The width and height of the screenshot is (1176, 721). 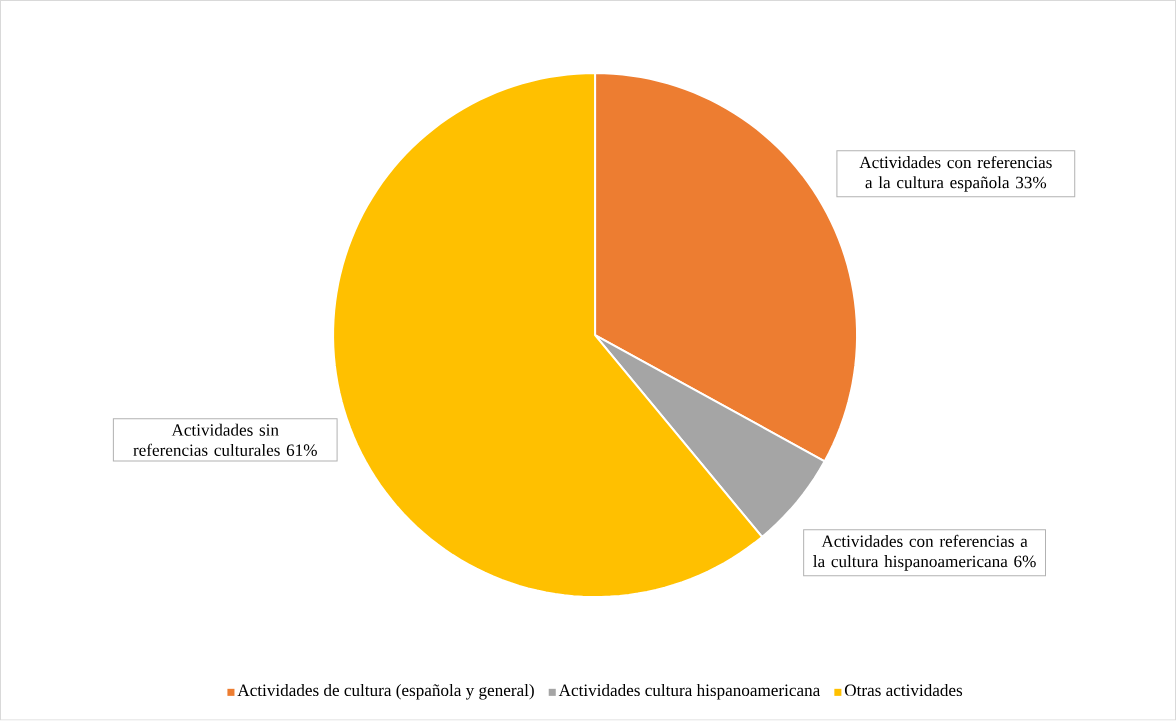 What do you see at coordinates (225, 440) in the screenshot?
I see `data-label: Actividades sin referencias culturales 61%` at bounding box center [225, 440].